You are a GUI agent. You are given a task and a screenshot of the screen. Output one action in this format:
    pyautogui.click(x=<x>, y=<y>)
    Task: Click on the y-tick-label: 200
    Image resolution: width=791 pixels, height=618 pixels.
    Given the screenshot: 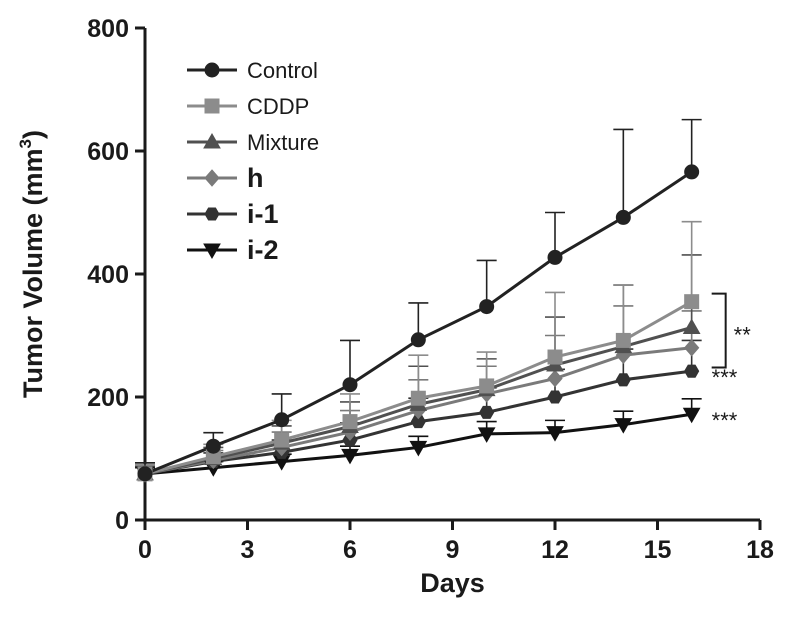 What is the action you would take?
    pyautogui.click(x=108, y=398)
    